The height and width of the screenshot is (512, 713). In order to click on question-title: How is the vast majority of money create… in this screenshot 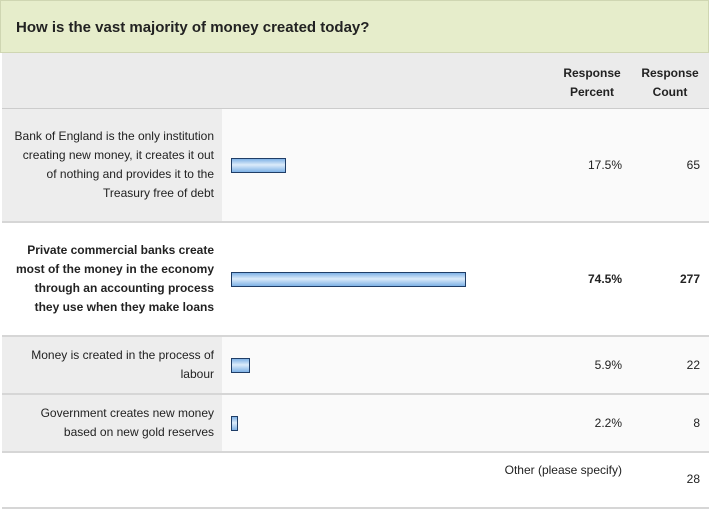, I will do `click(354, 26)`.